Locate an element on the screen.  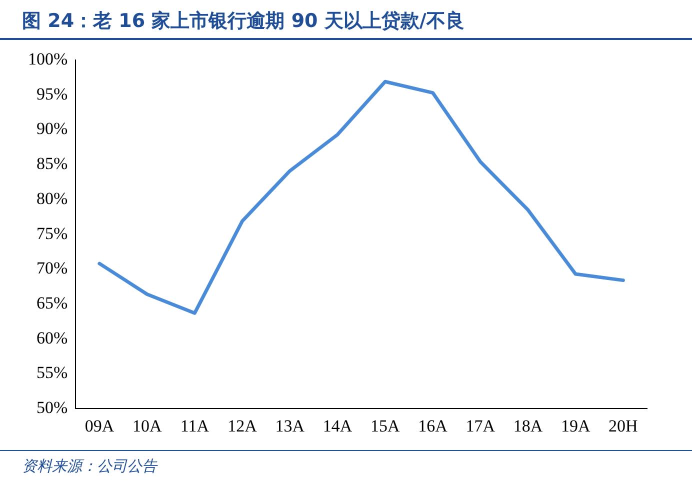
x-tick-label: 09A is located at coordinates (99, 426).